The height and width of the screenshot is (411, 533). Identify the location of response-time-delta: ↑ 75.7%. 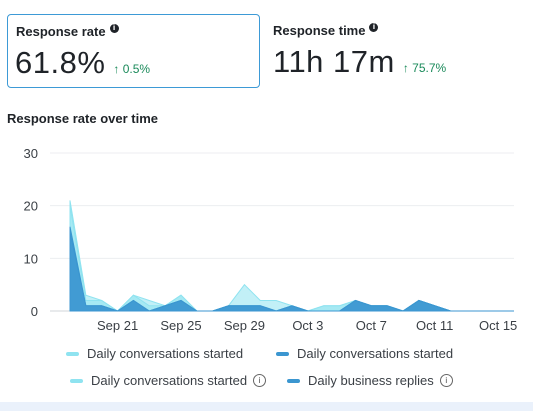
(424, 68).